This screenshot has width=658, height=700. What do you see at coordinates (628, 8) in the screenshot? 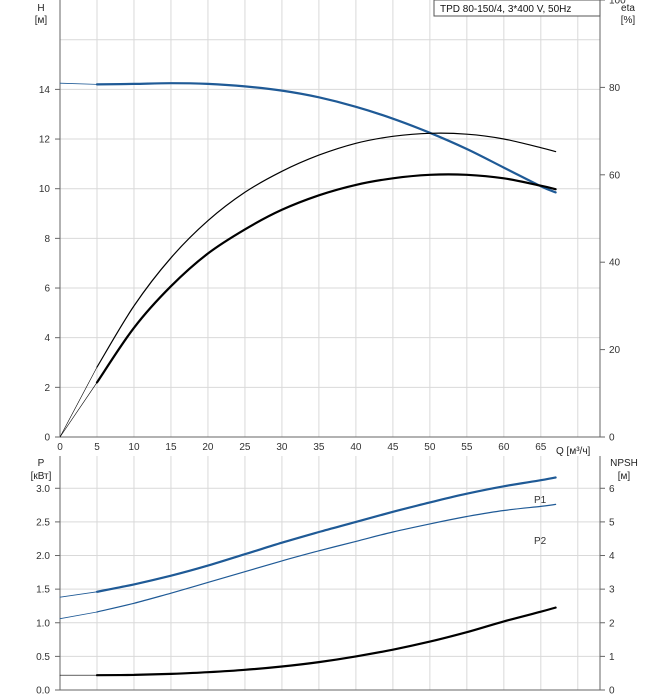
I see `top-right-axis-title: eta` at bounding box center [628, 8].